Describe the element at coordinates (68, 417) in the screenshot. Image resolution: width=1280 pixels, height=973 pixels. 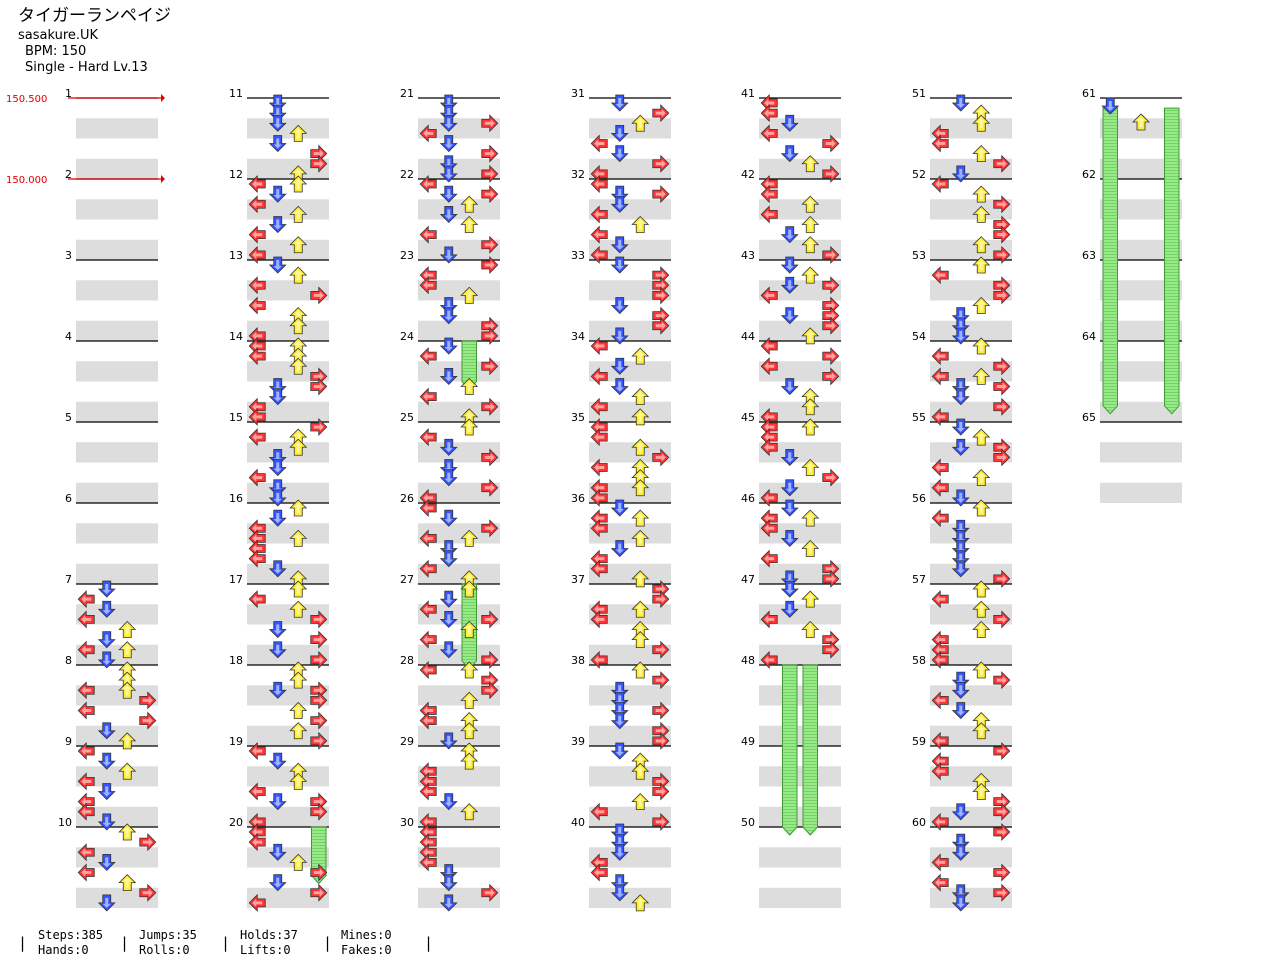
I see `measure-number: 5` at that location.